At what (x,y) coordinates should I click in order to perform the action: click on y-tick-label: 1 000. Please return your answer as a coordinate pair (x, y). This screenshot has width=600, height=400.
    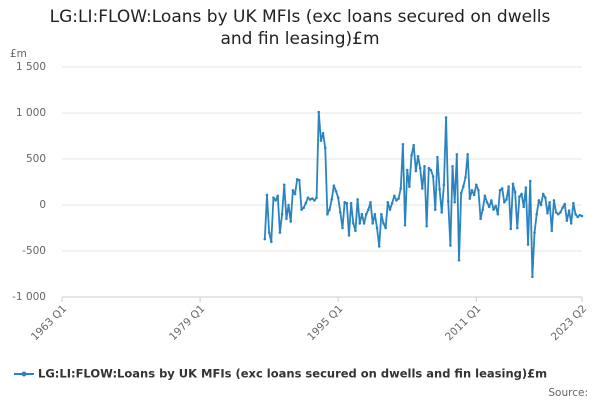
    Looking at the image, I should click on (31, 113).